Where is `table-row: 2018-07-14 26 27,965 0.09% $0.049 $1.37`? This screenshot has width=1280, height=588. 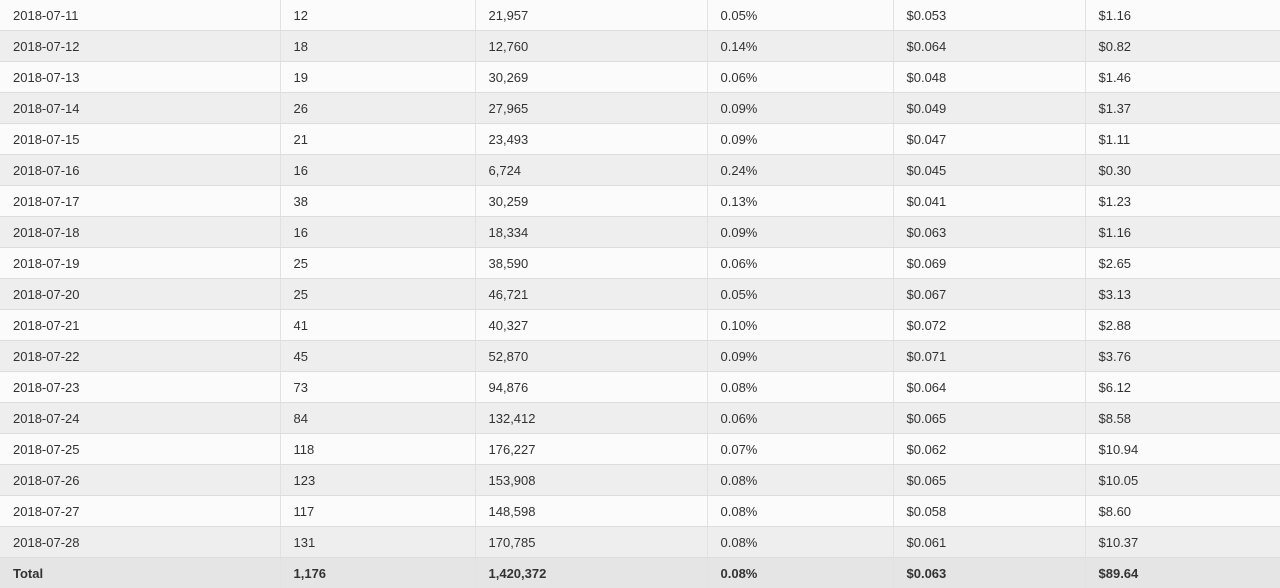
table-row: 2018-07-14 26 27,965 0.09% $0.049 $1.37 is located at coordinates (640, 108).